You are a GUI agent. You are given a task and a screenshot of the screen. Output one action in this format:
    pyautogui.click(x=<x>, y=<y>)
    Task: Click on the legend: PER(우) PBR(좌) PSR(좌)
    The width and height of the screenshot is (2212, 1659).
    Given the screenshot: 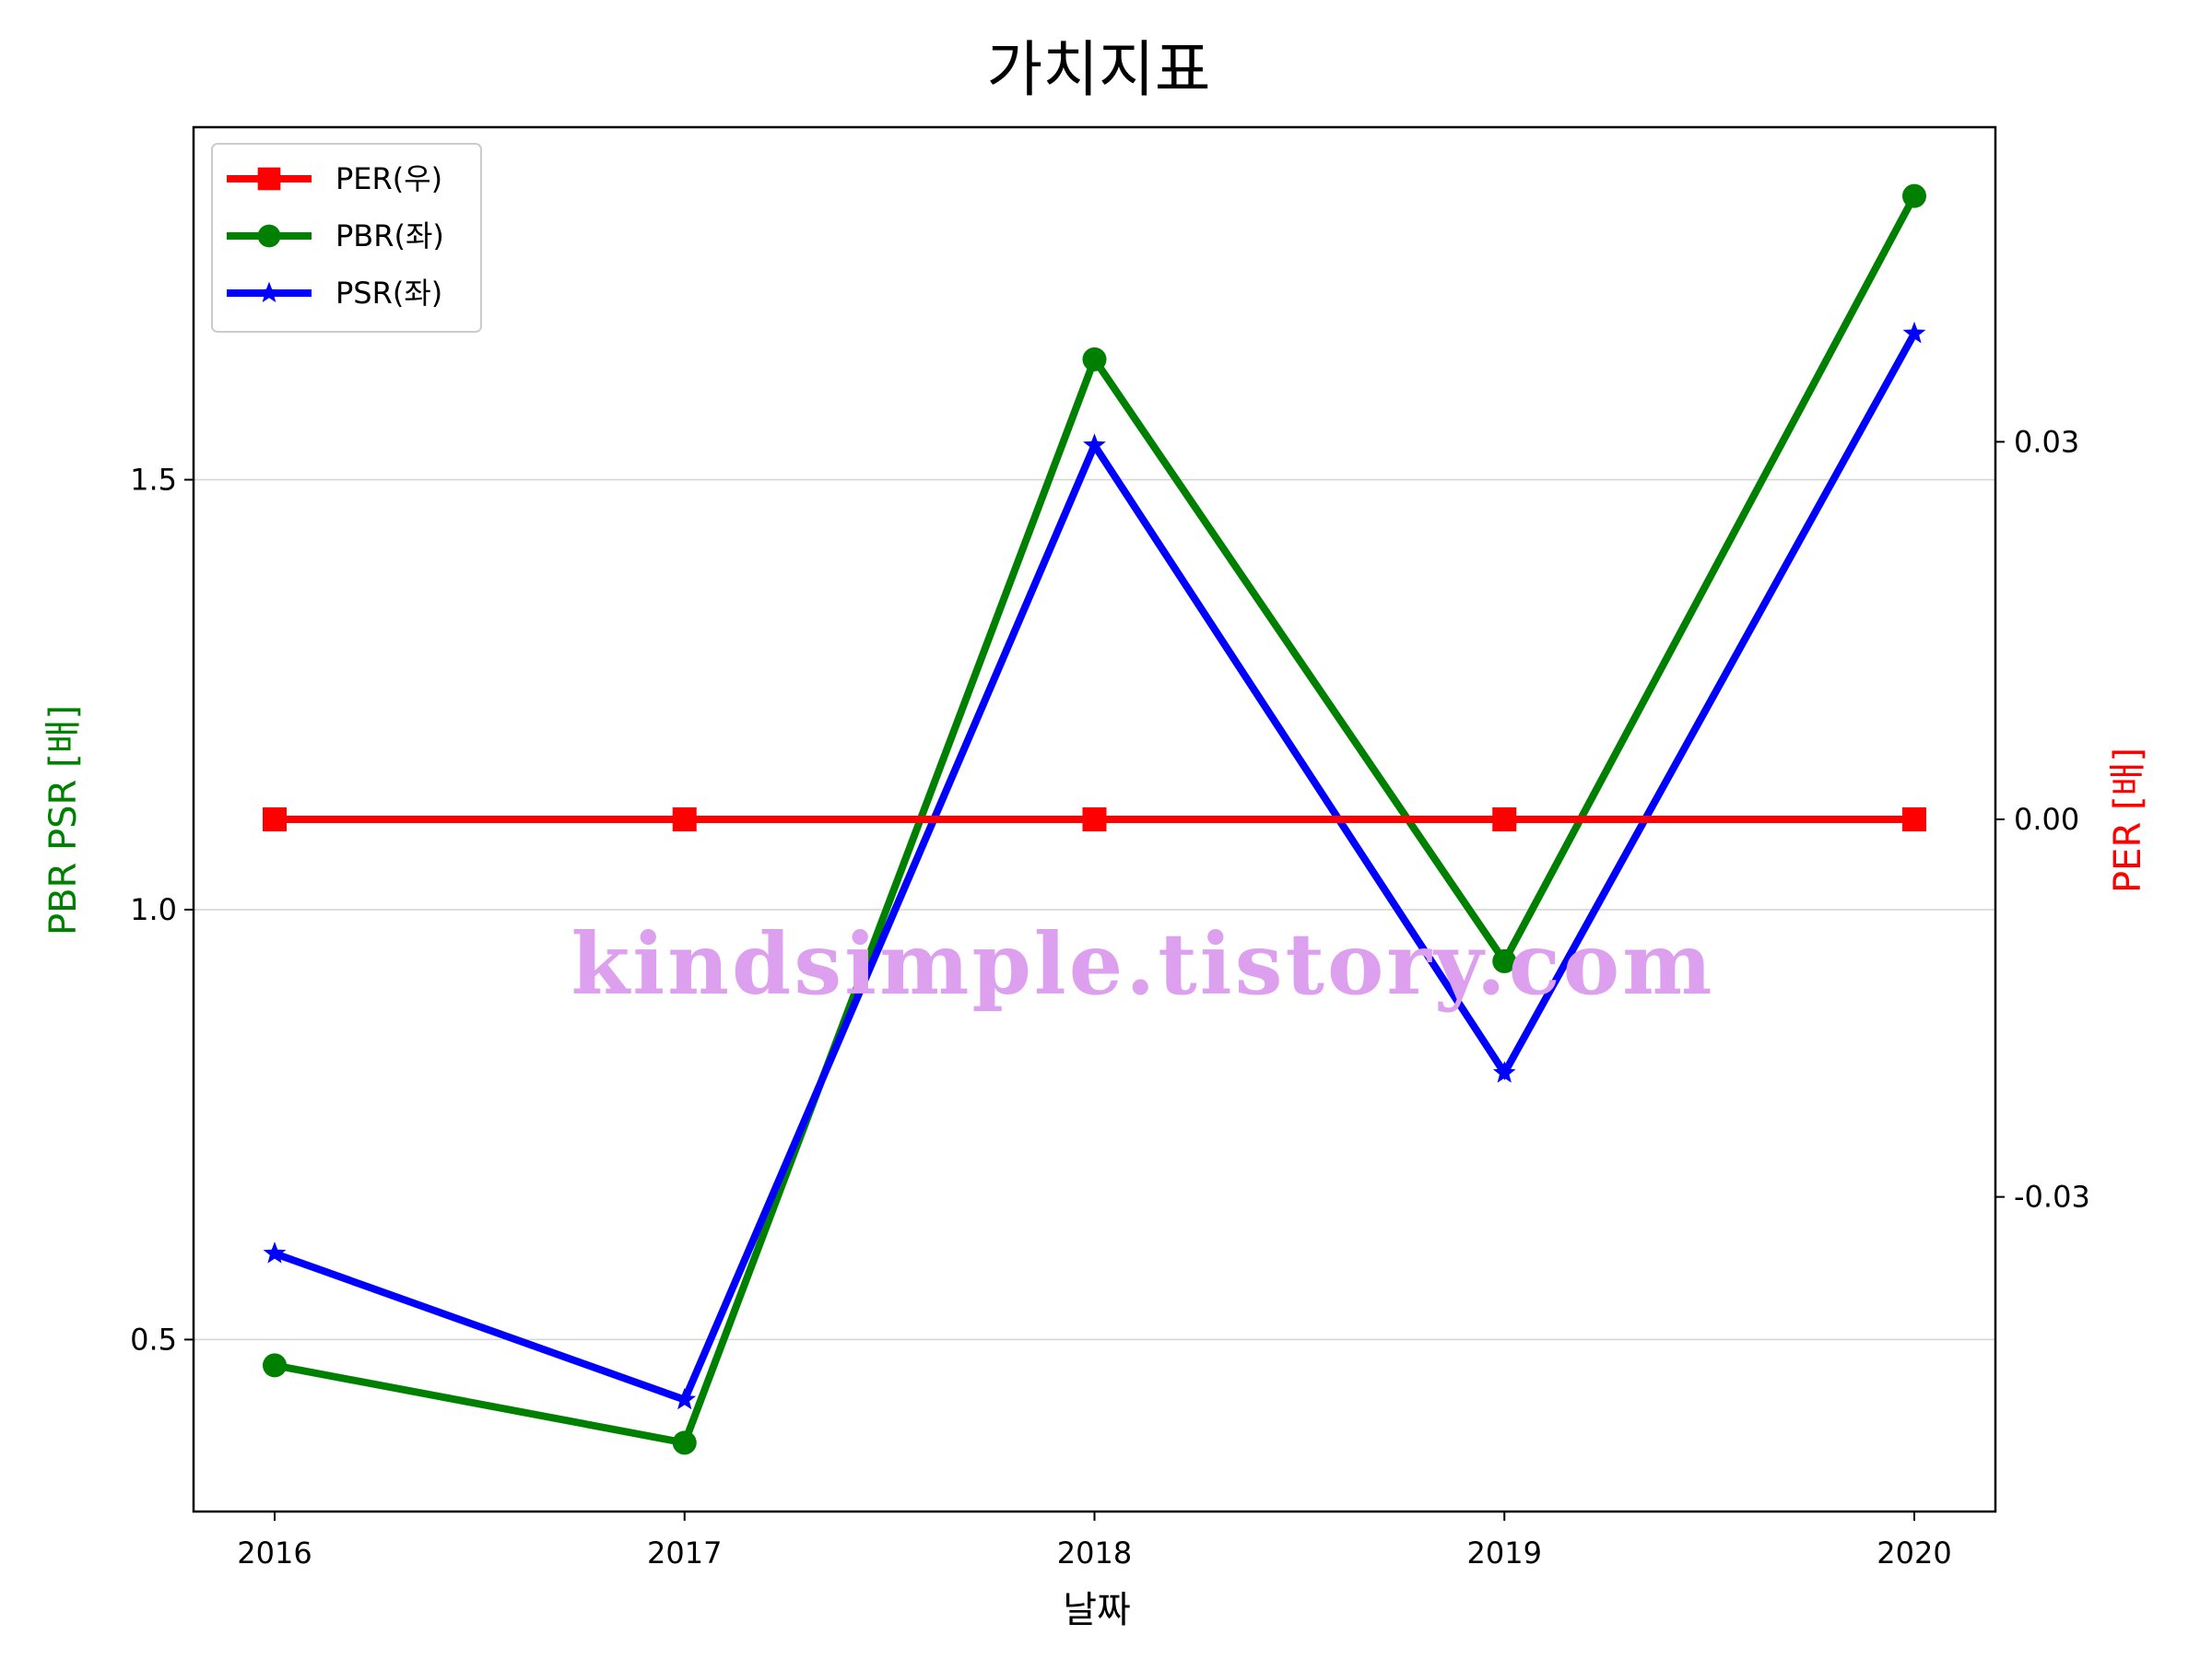 What is the action you would take?
    pyautogui.click(x=346, y=238)
    